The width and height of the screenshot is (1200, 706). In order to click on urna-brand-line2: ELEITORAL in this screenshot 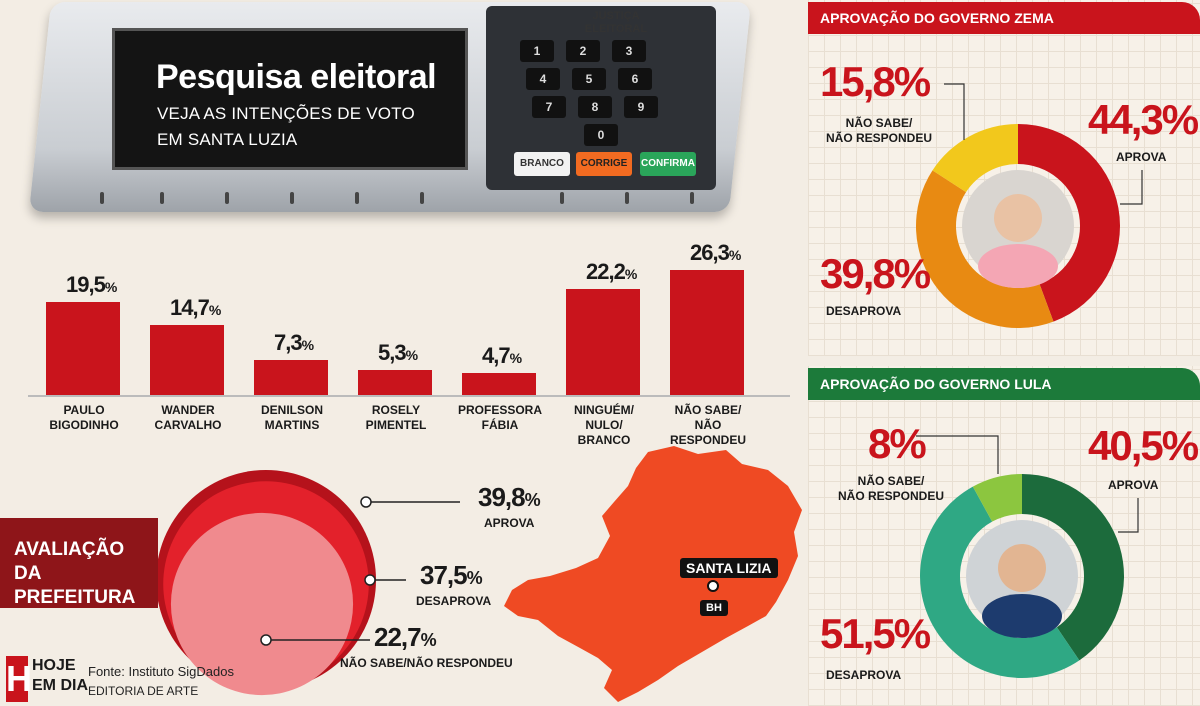, I will do `click(616, 29)`.